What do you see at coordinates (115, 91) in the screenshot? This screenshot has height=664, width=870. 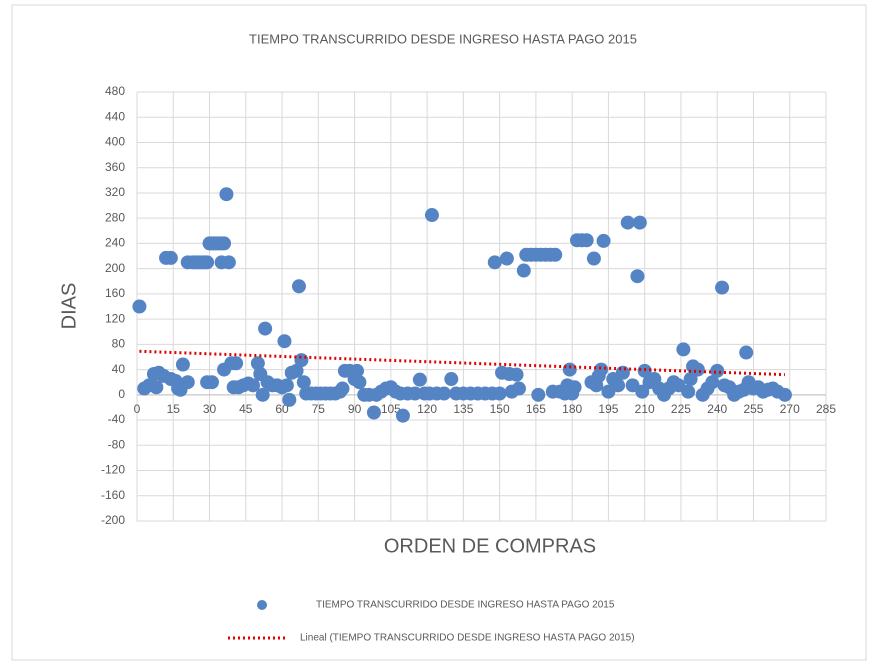 I see `y-tick-label: 480` at bounding box center [115, 91].